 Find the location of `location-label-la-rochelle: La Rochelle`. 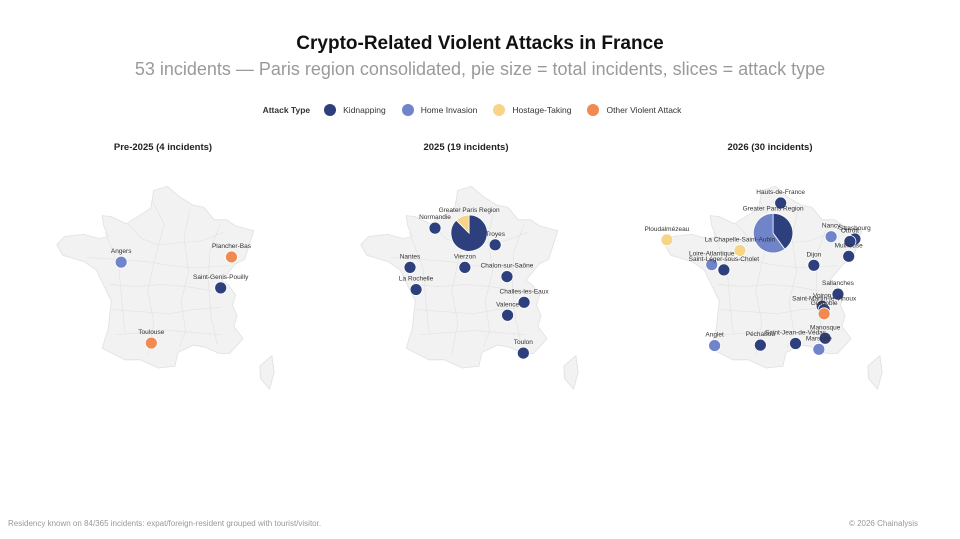

location-label-la-rochelle: La Rochelle is located at coordinates (416, 279).